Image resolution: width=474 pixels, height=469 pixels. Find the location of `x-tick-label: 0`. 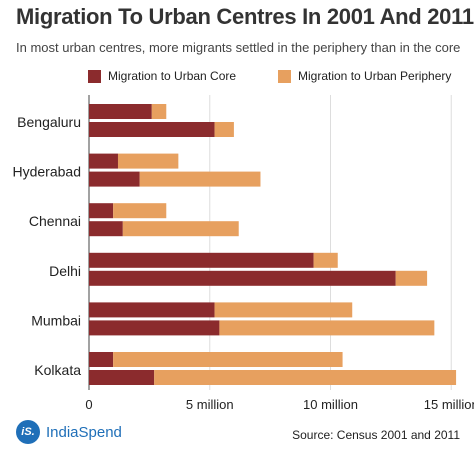

x-tick-label: 0 is located at coordinates (88, 404).